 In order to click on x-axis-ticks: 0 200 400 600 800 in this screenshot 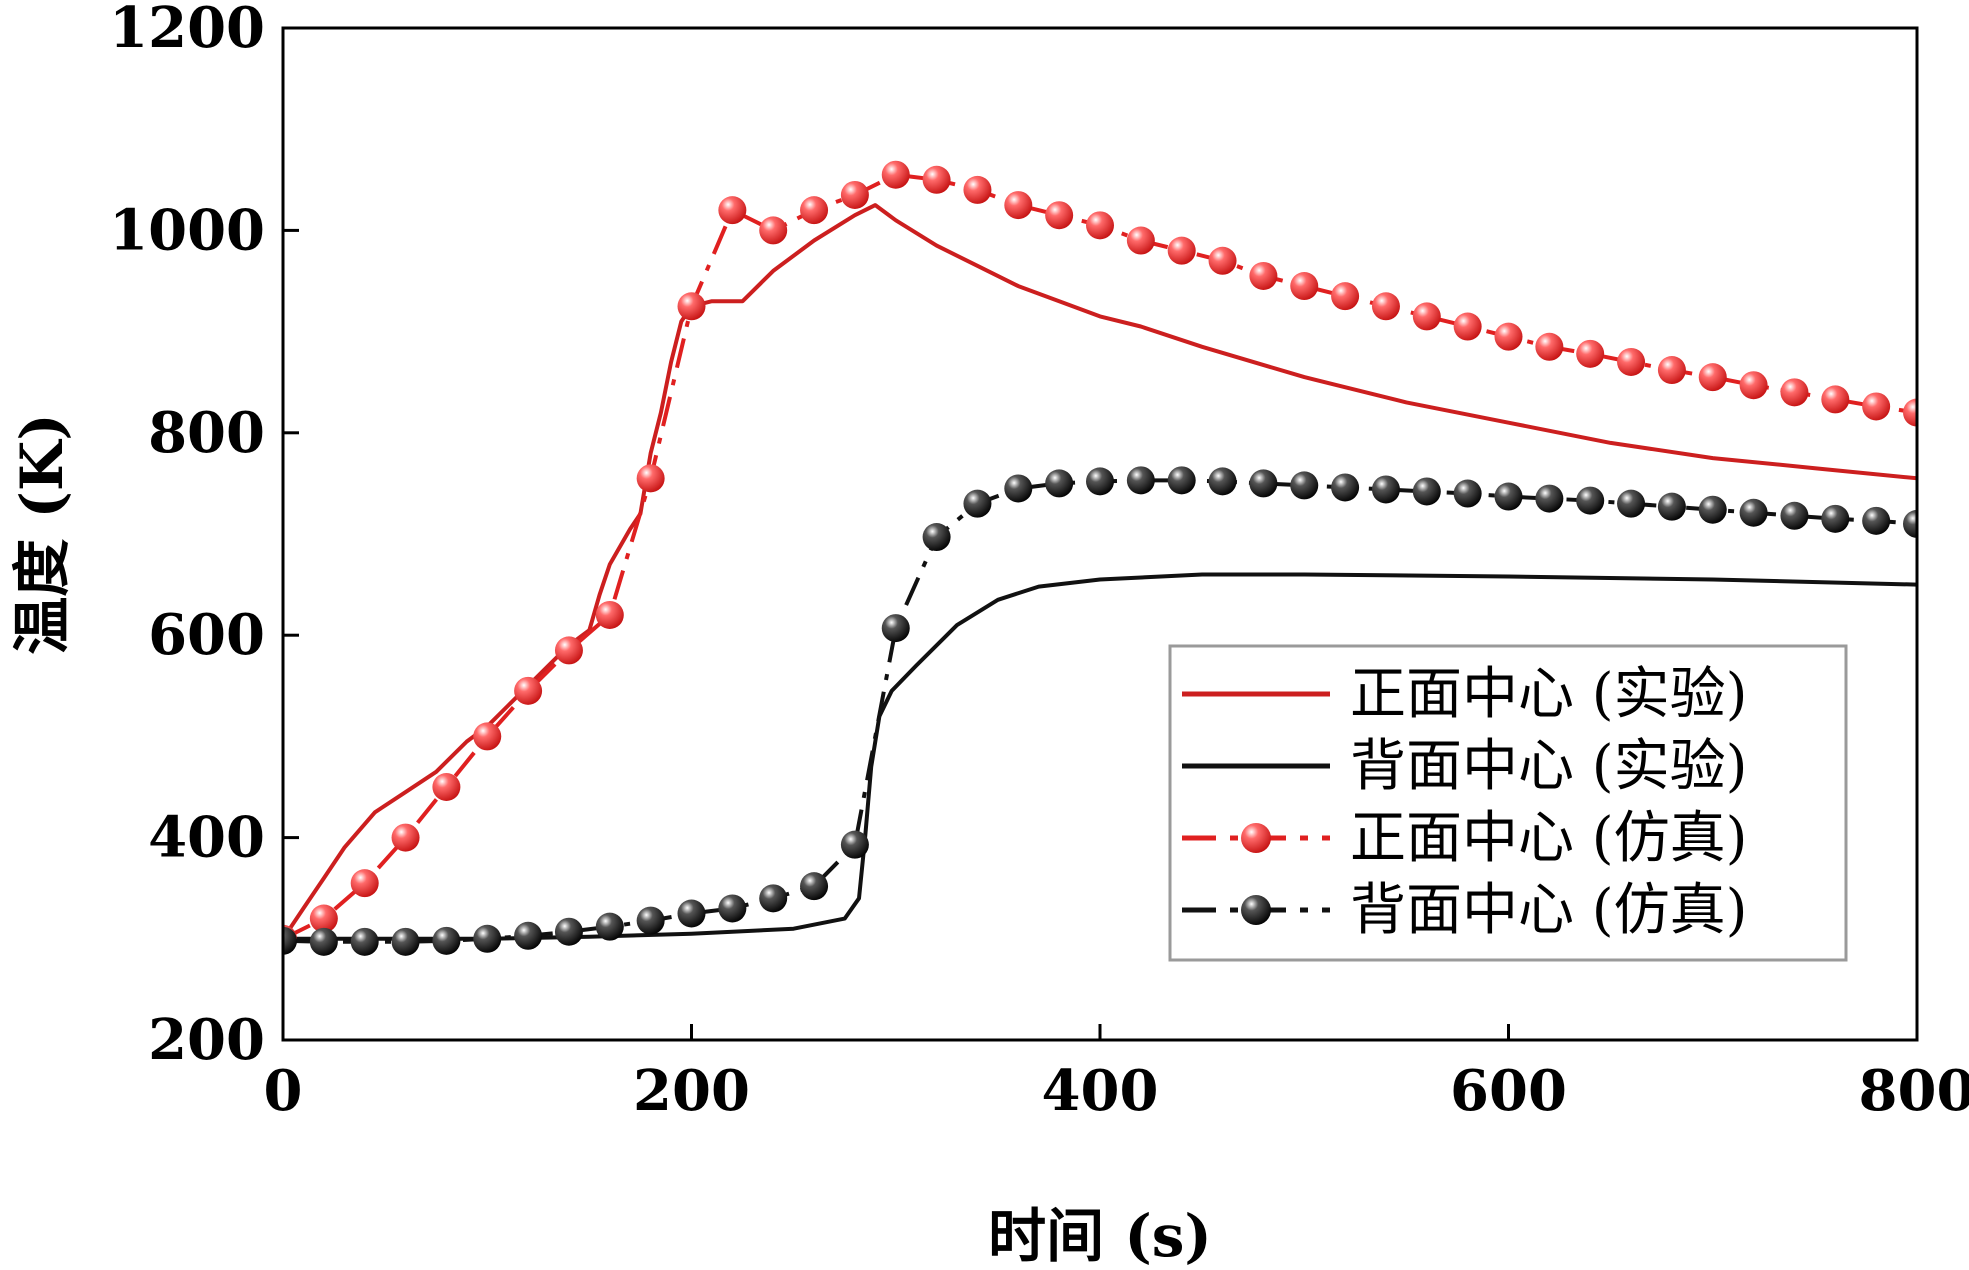, I will do `click(1116, 1074)`.